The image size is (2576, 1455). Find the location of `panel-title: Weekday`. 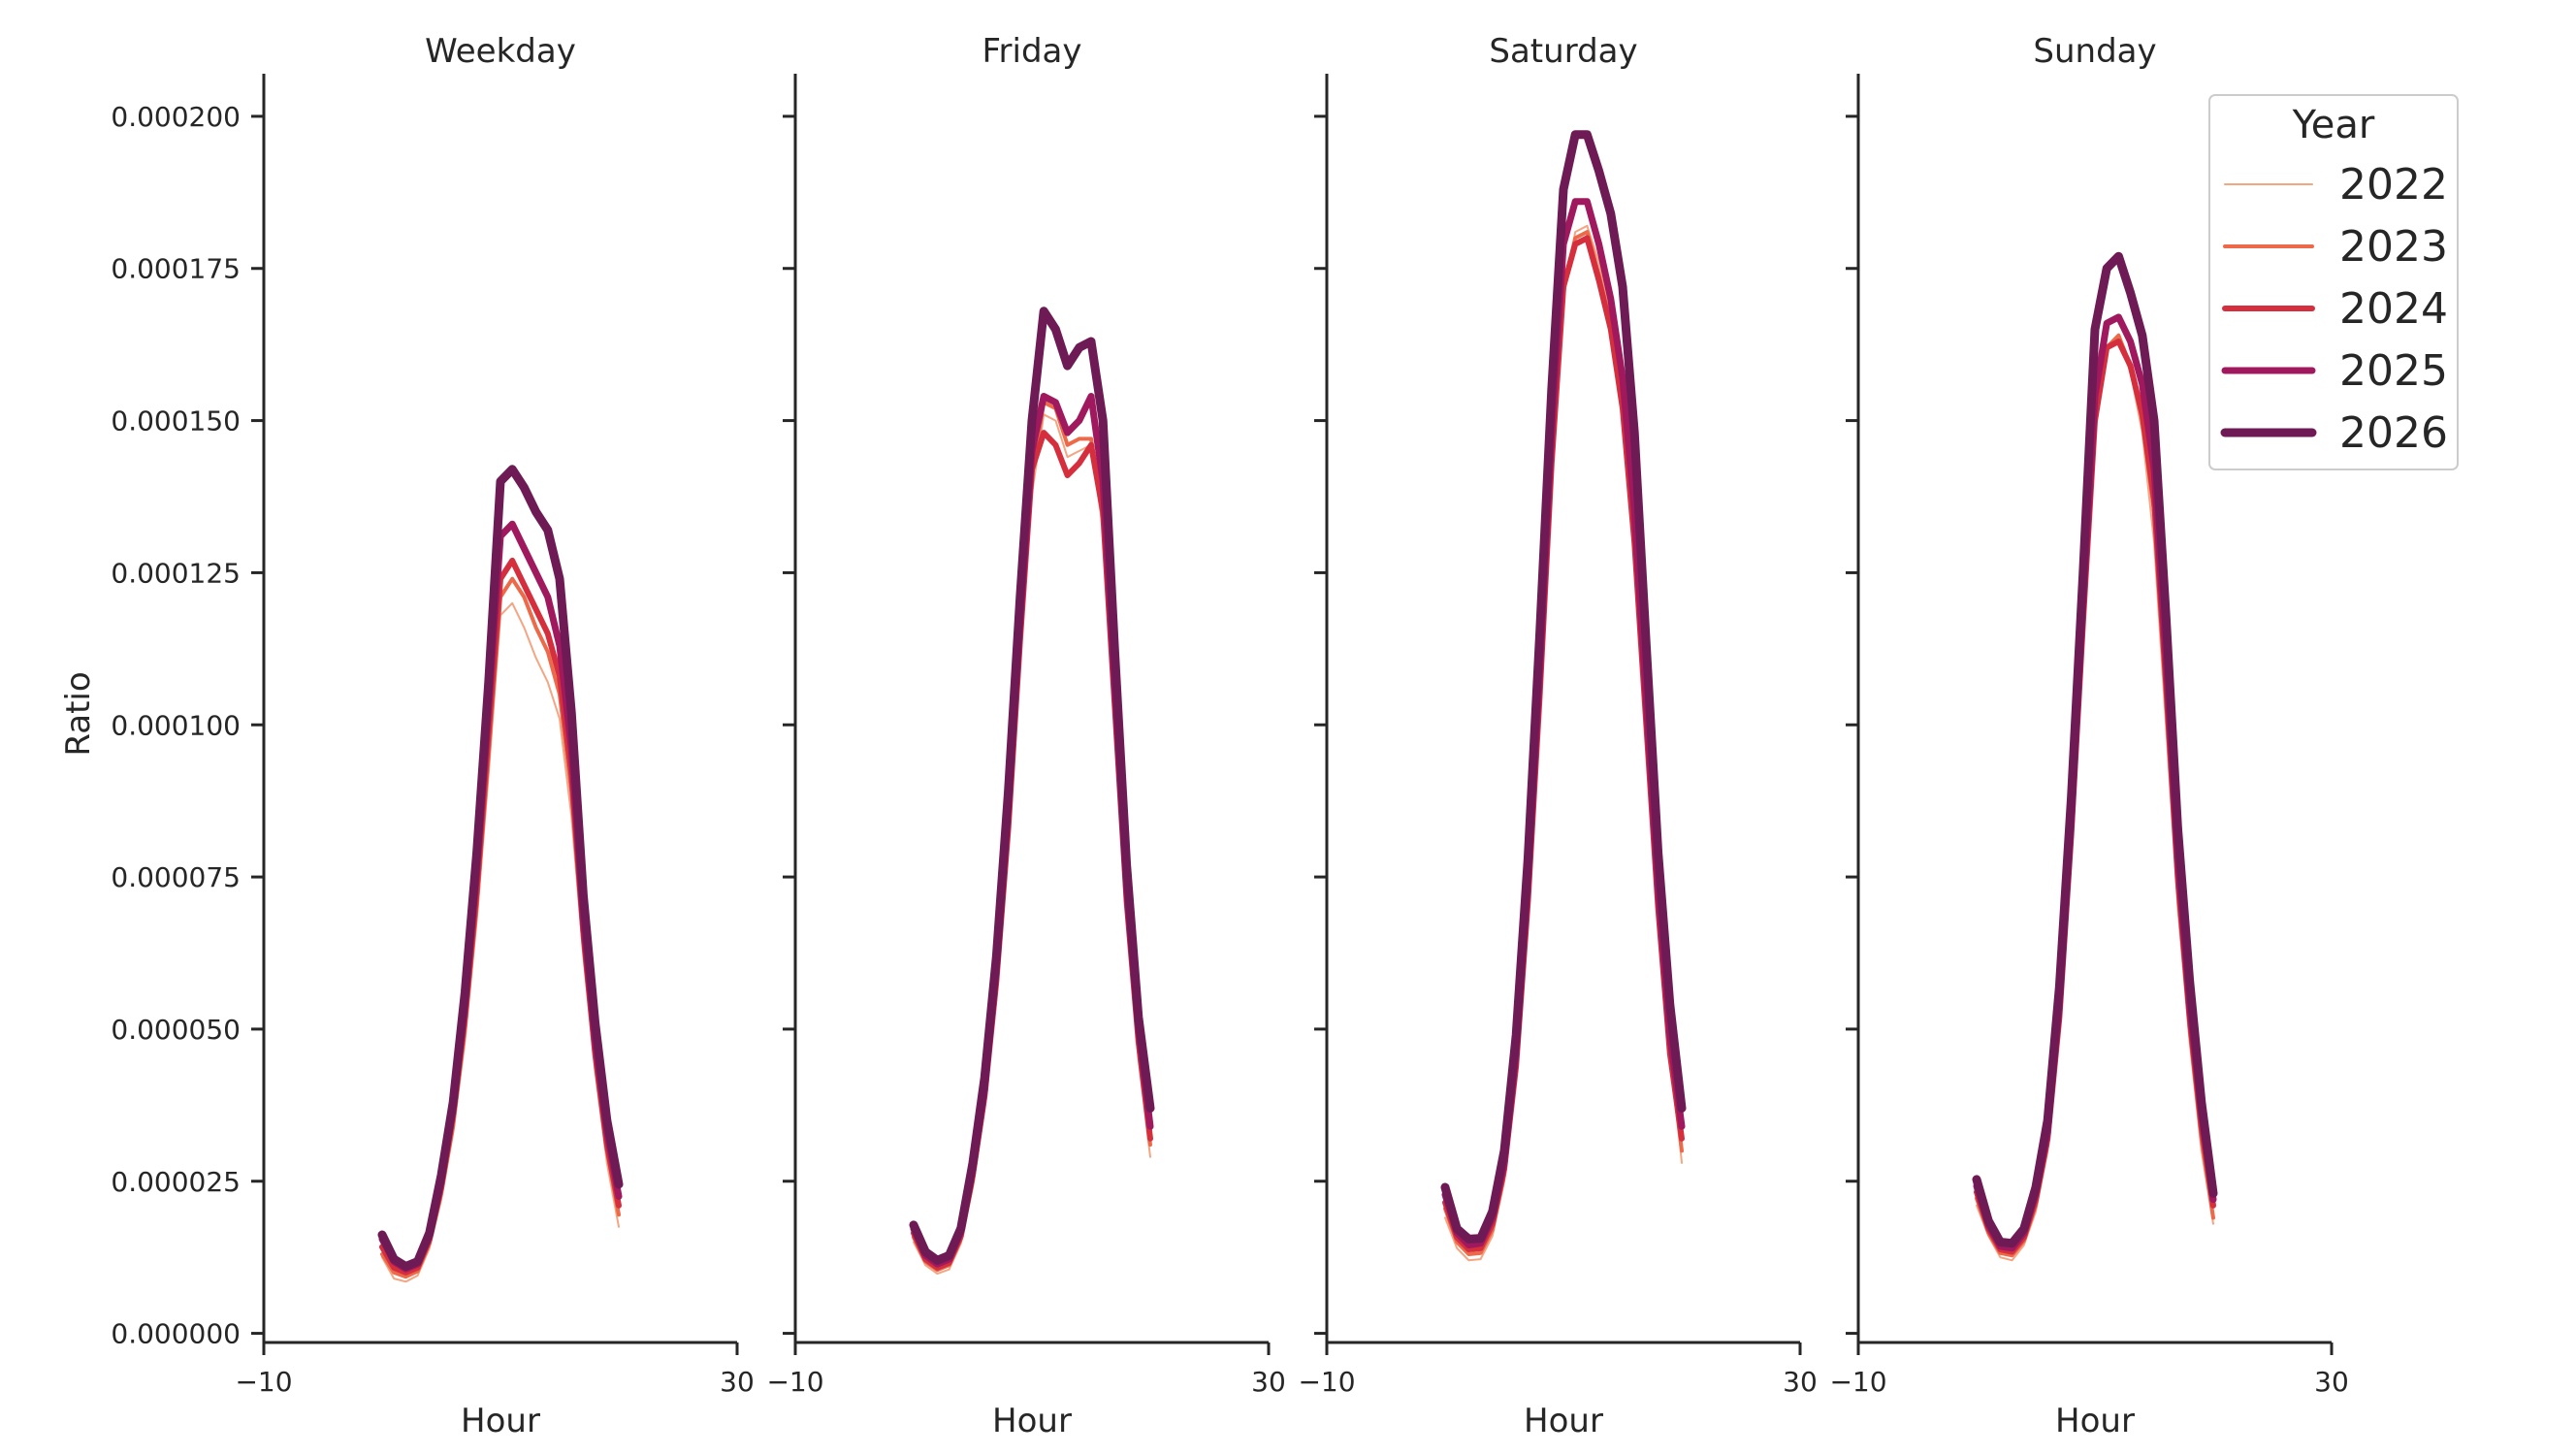

panel-title: Weekday is located at coordinates (500, 51).